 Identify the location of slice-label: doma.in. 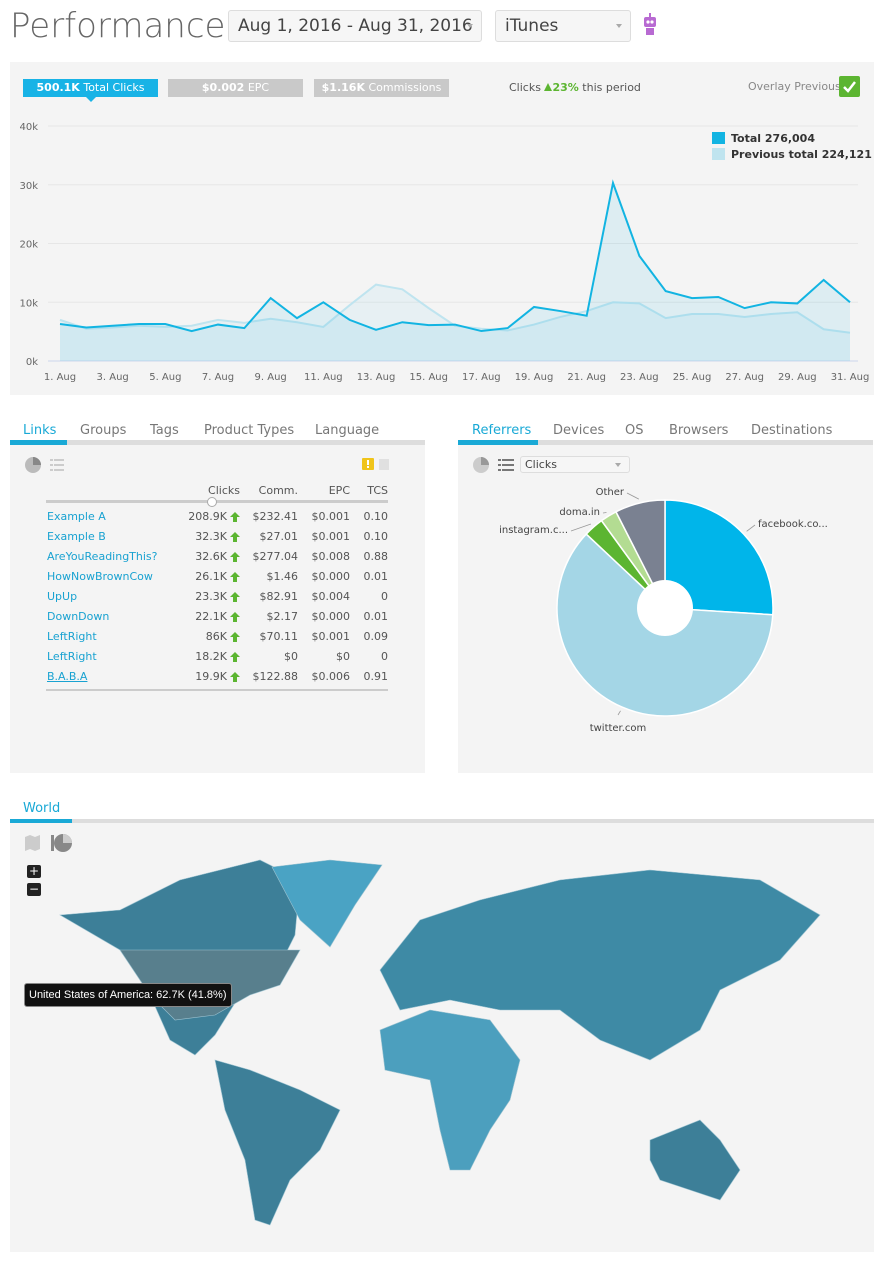
(579, 512).